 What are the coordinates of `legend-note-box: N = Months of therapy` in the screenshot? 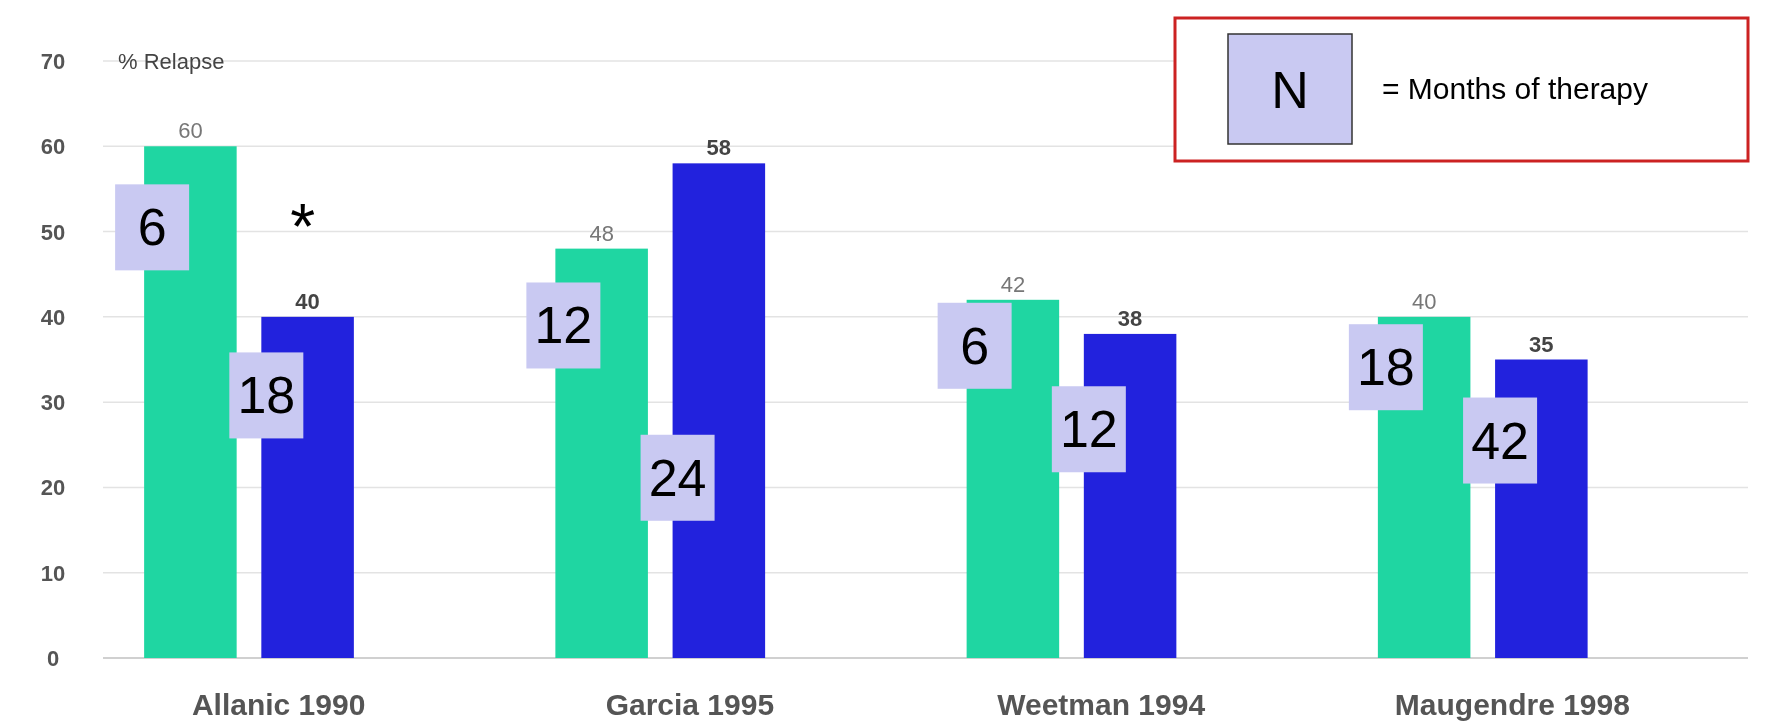 It's located at (1461, 89).